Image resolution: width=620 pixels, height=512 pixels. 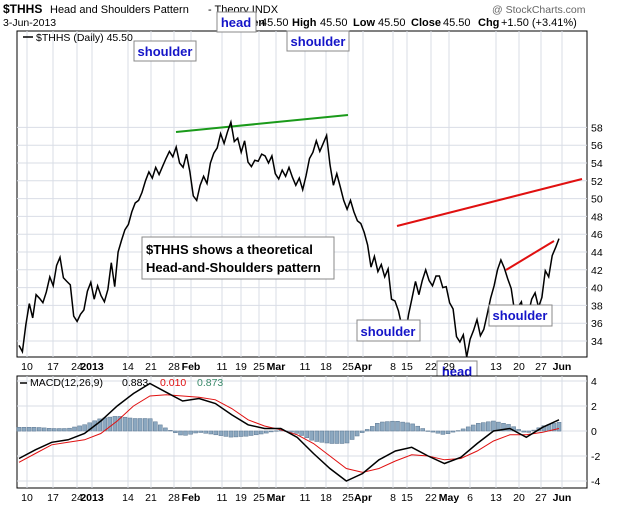 What do you see at coordinates (539, 10) in the screenshot?
I see `copyright-text: @ StockCharts.com` at bounding box center [539, 10].